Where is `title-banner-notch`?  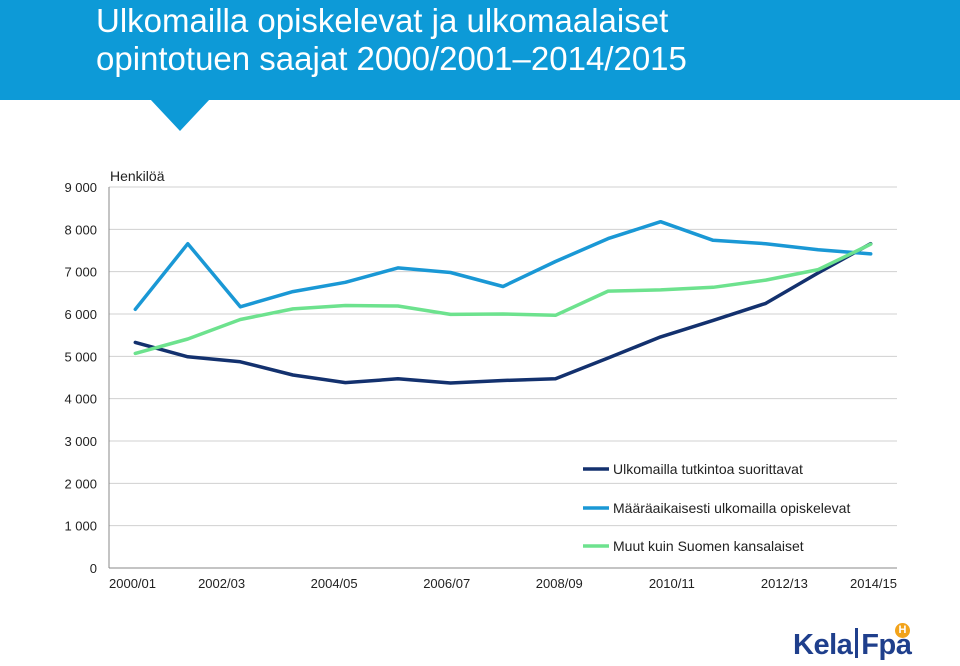 title-banner-notch is located at coordinates (180, 115).